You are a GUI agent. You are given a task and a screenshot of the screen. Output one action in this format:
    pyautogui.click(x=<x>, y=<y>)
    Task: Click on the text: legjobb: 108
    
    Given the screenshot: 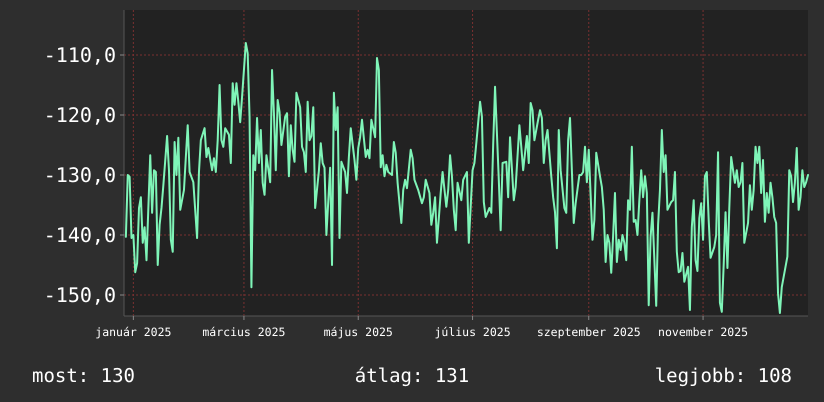 What is the action you would take?
    pyautogui.click(x=723, y=376)
    